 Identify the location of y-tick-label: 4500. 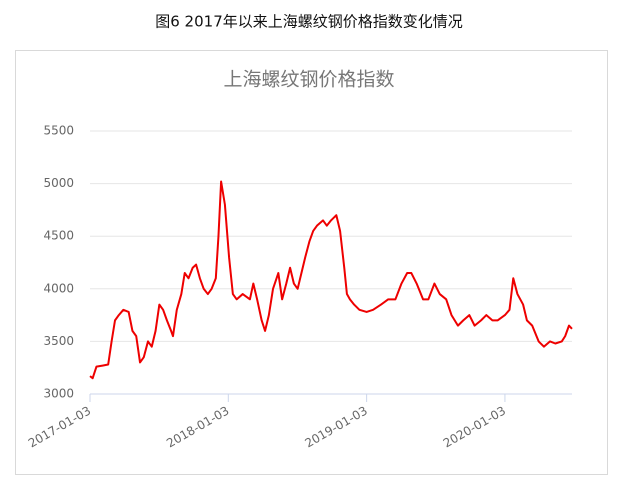
(58, 236).